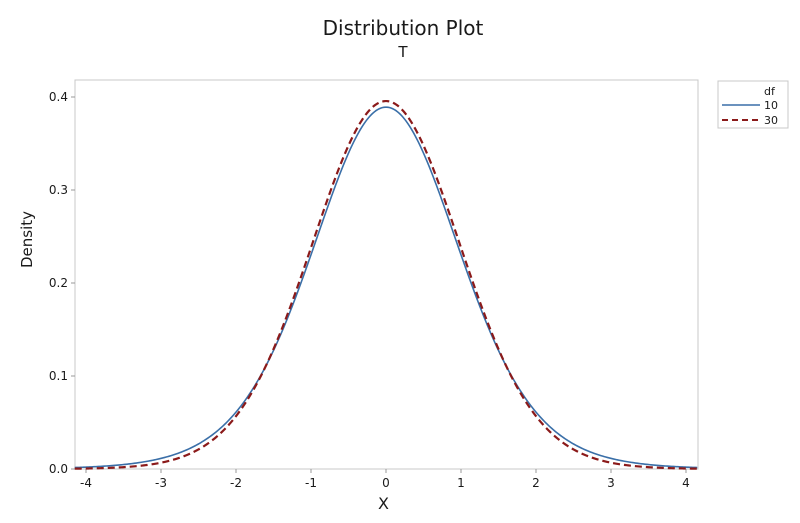 The width and height of the screenshot is (800, 523). I want to click on legend: df 10 30, so click(753, 104).